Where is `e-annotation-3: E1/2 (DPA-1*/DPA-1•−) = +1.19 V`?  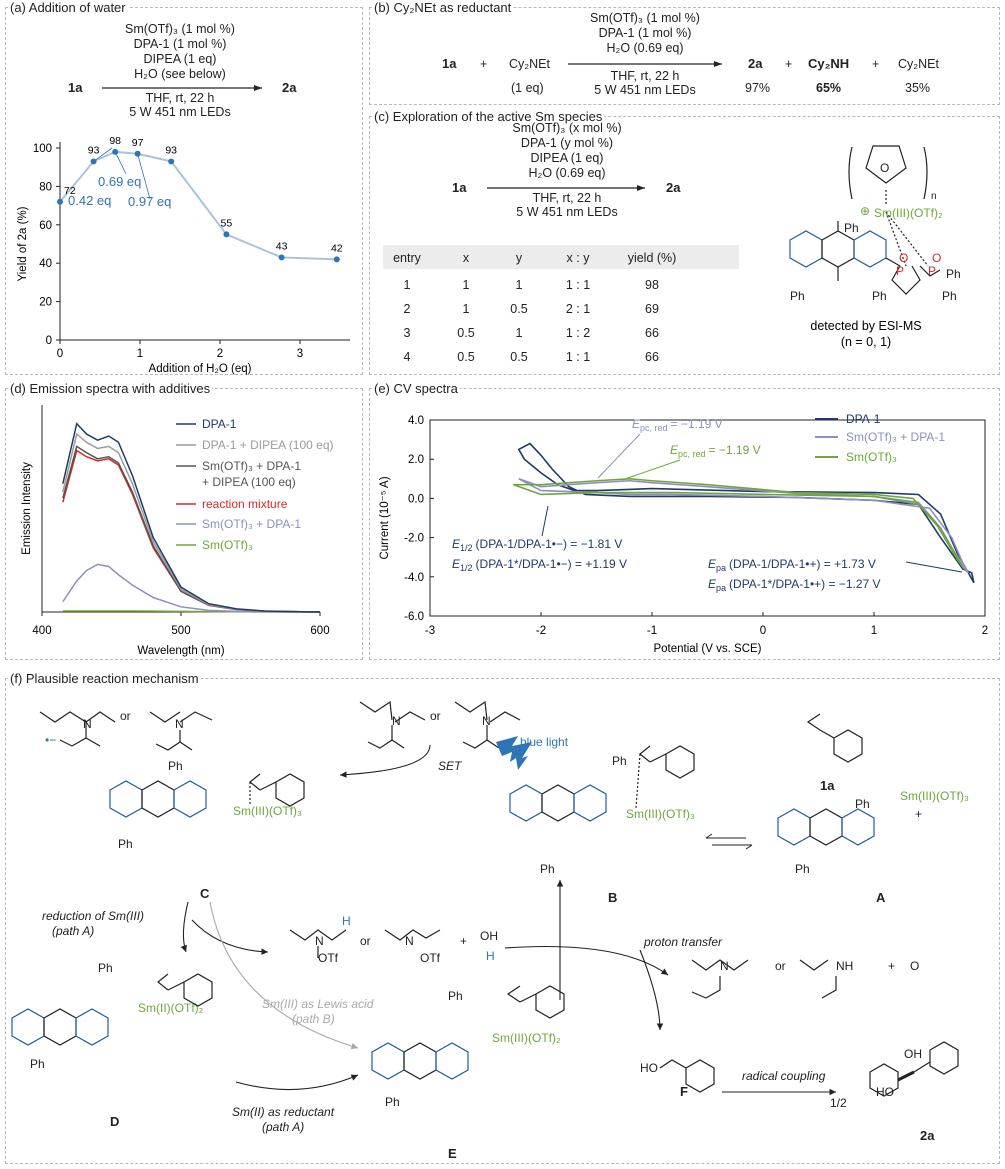 e-annotation-3: E1/2 (DPA-1*/DPA-1•−) = +1.19 V is located at coordinates (539, 565).